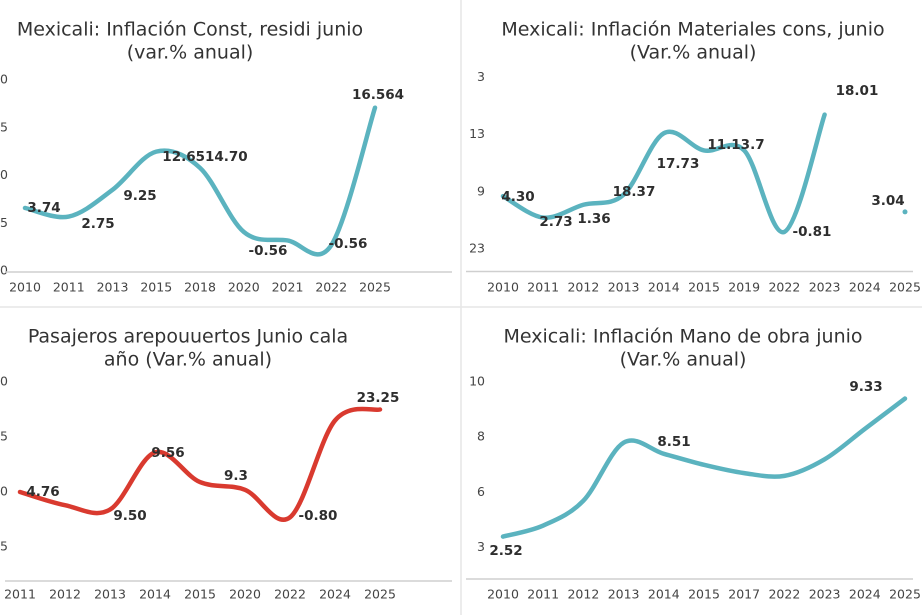 The height and width of the screenshot is (615, 922). What do you see at coordinates (43, 208) in the screenshot?
I see `annotation: 3.74` at bounding box center [43, 208].